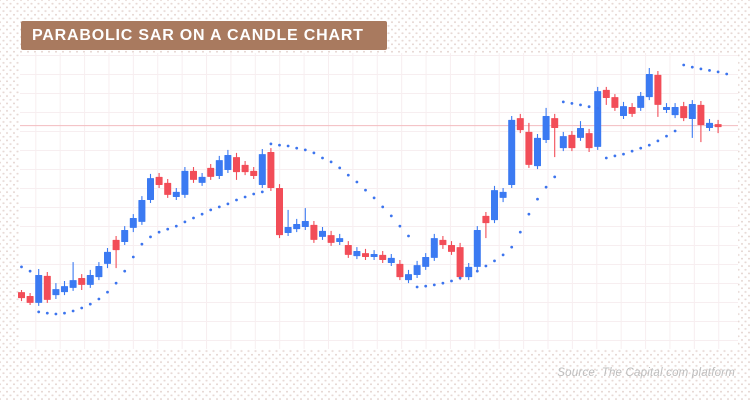 The image size is (750, 400). Describe the element at coordinates (198, 35) in the screenshot. I see `page-title: PARABOLIC SAR ON A CANDLE CHART` at that location.